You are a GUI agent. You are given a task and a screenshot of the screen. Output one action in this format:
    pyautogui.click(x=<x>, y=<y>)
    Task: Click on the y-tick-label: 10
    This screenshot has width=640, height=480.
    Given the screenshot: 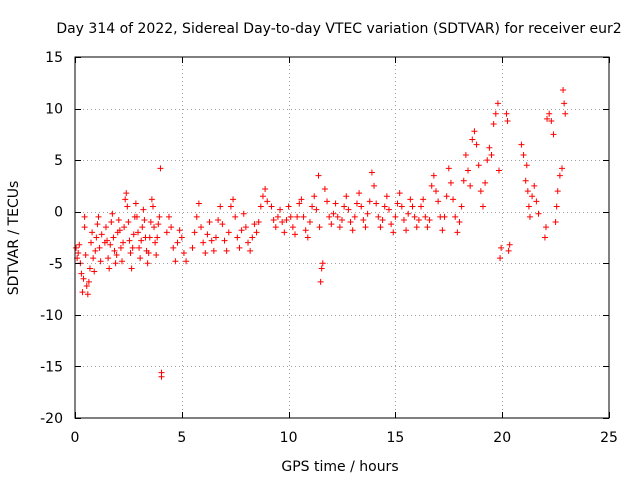 What is the action you would take?
    pyautogui.click(x=54, y=110)
    